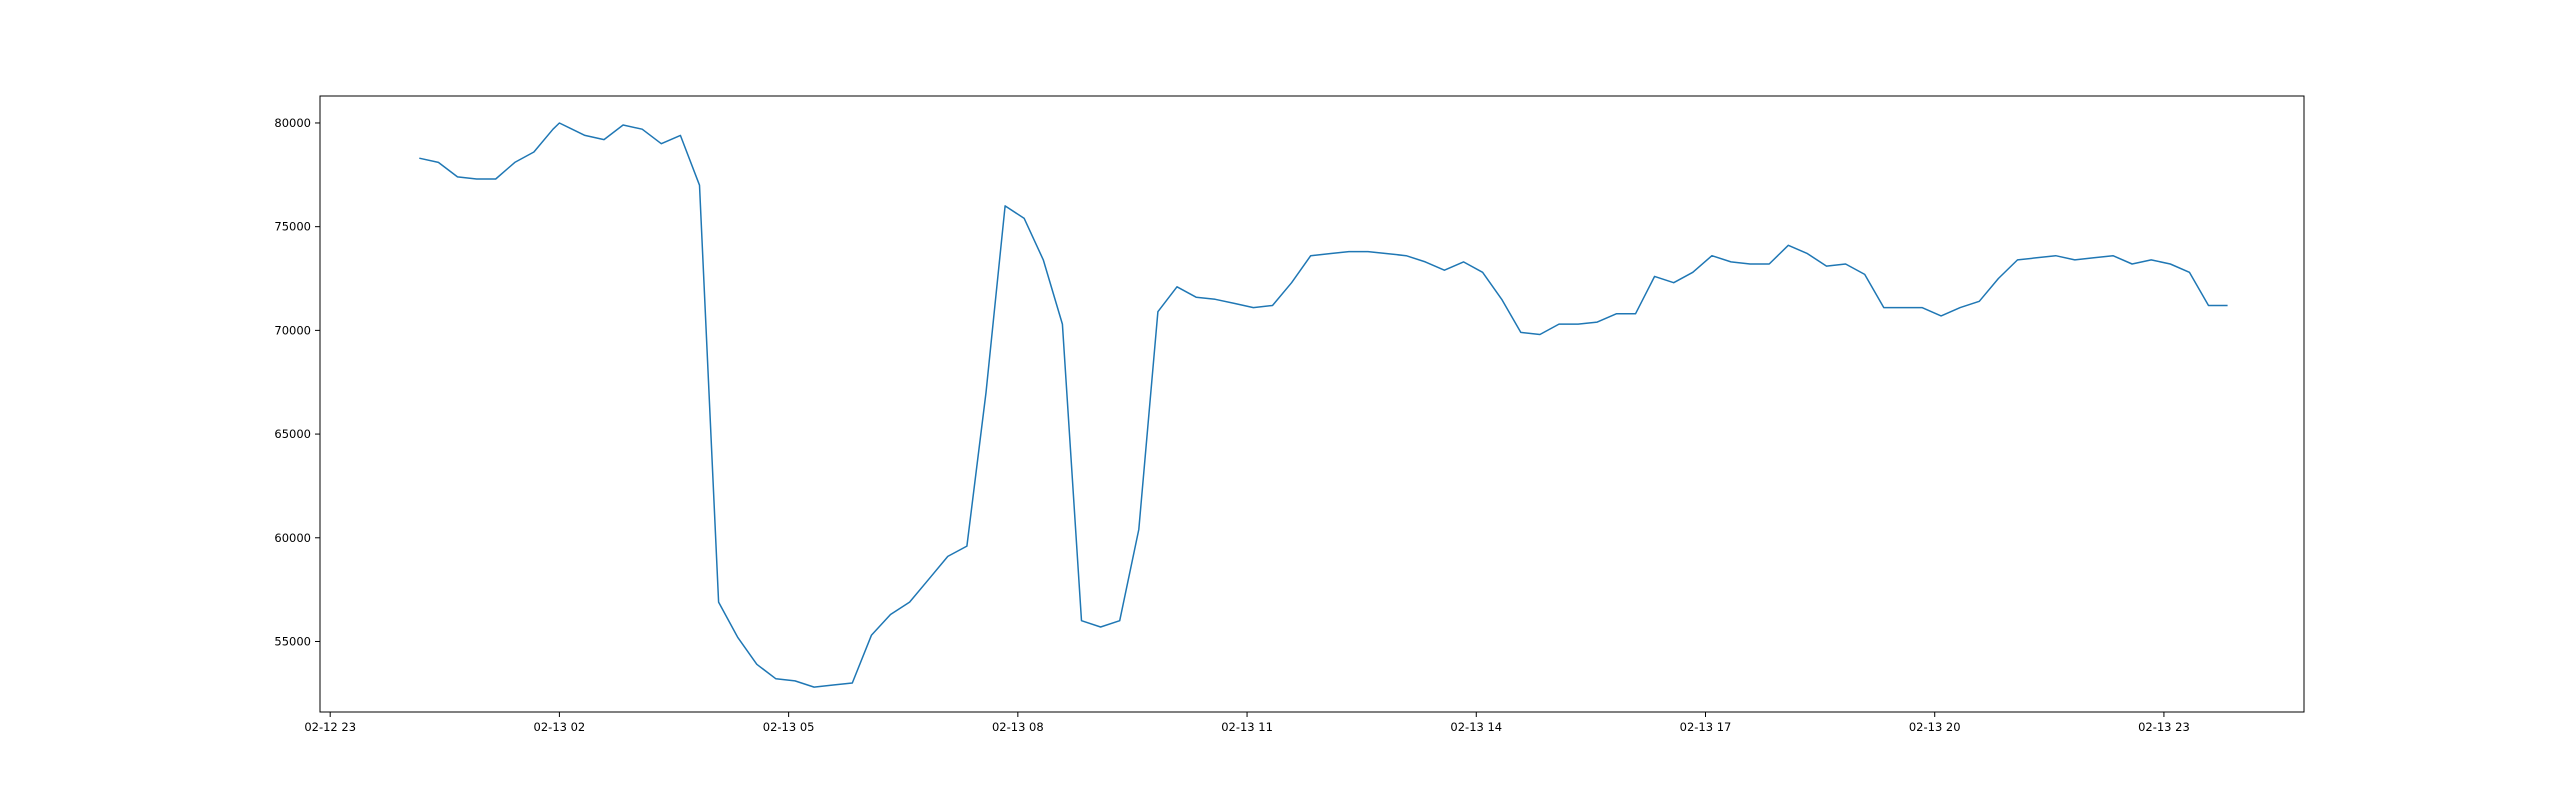 Image resolution: width=2560 pixels, height=800 pixels. Describe the element at coordinates (330, 727) in the screenshot. I see `x-tick-label: 02-12 23` at that location.